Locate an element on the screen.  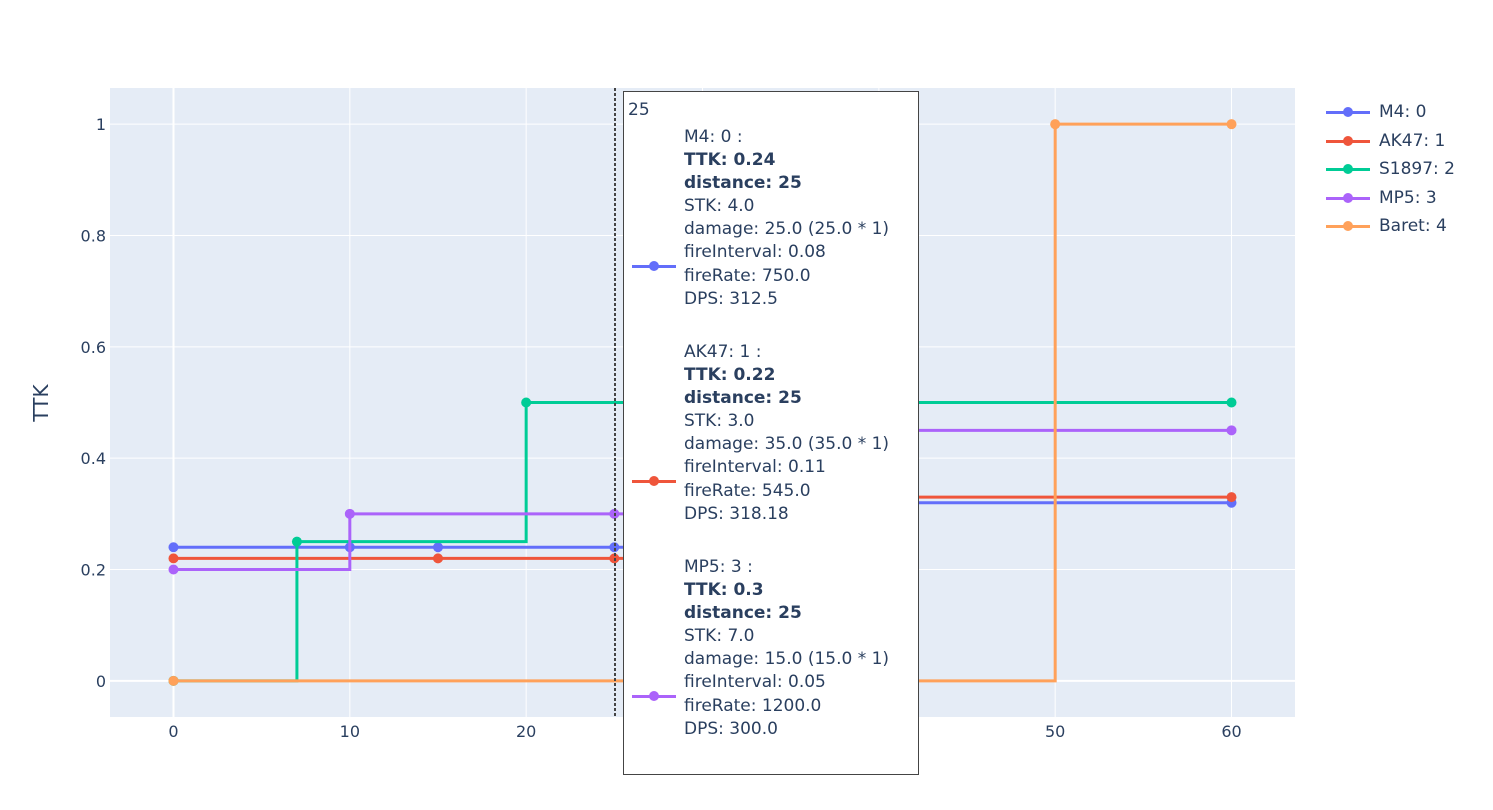
legend-item-ak47: AK47: 1 is located at coordinates (1390, 141).